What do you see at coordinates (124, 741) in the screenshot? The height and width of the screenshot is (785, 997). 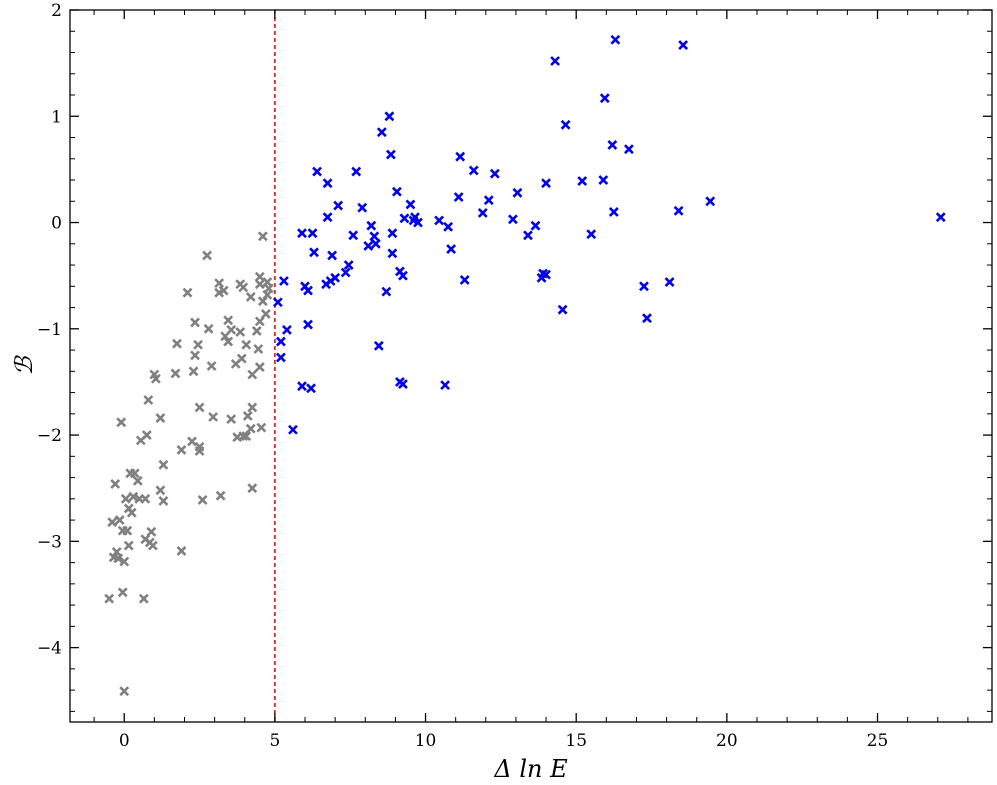 I see `x-tick-label: 0` at bounding box center [124, 741].